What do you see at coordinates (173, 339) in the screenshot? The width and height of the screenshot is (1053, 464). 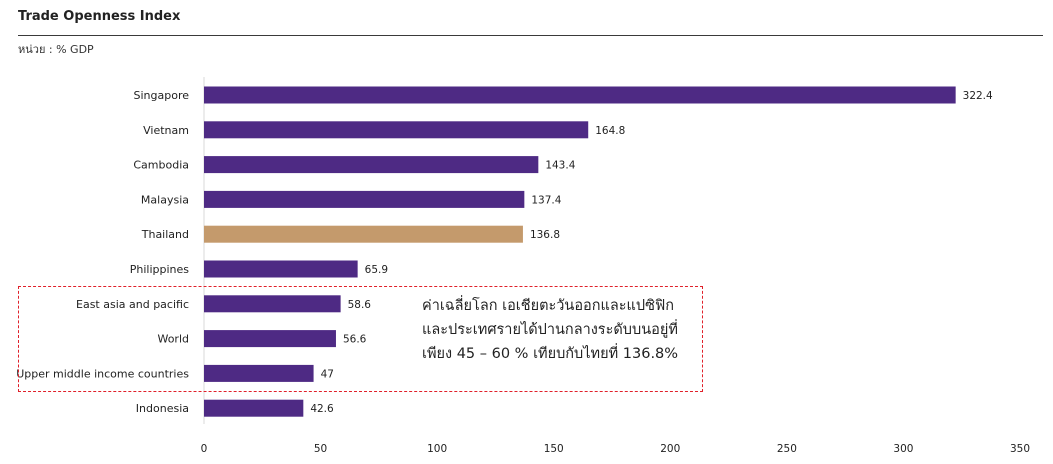 I see `category-label: World` at bounding box center [173, 339].